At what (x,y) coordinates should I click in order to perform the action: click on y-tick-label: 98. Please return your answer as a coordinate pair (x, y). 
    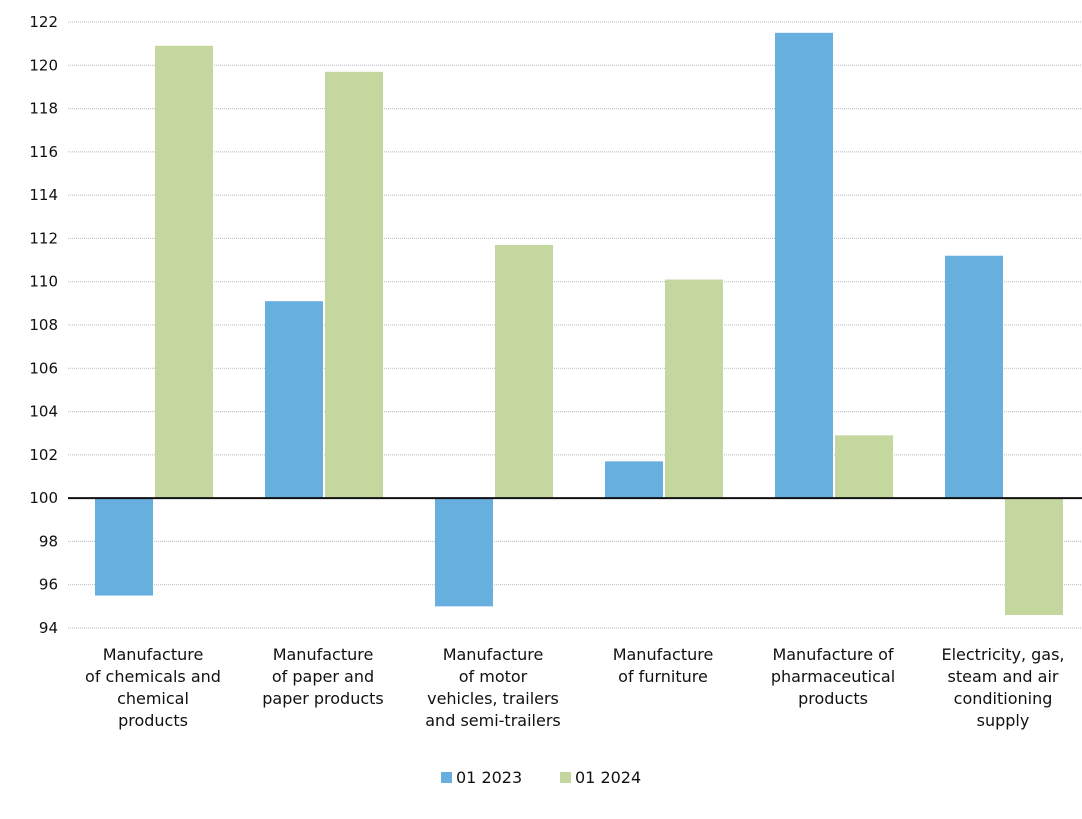
    Looking at the image, I should click on (48, 541).